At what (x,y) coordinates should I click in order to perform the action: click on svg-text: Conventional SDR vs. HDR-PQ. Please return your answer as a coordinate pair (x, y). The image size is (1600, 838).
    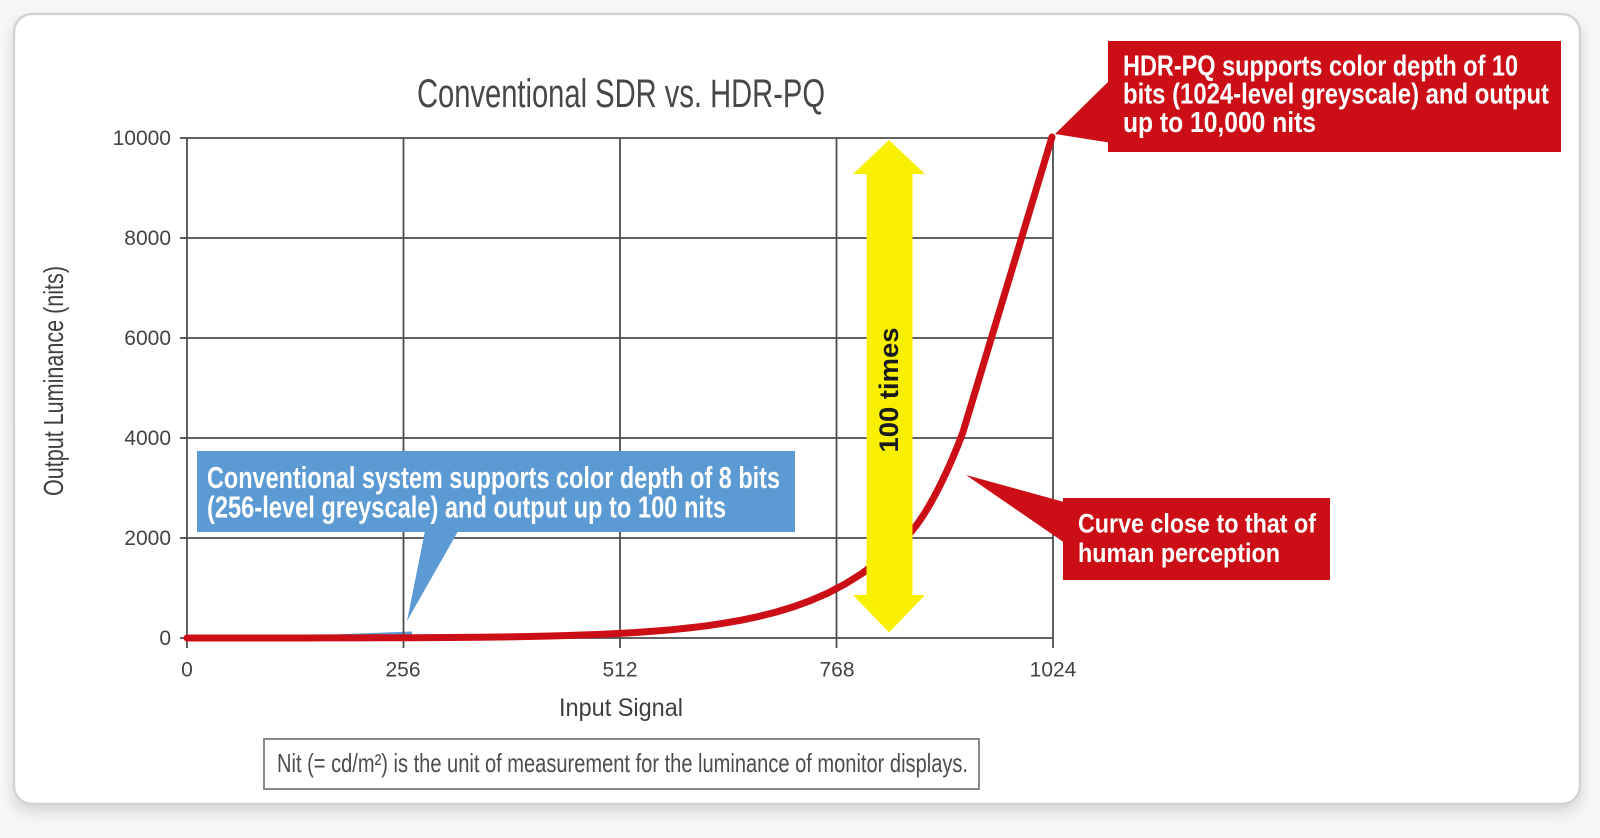
    Looking at the image, I should click on (621, 94).